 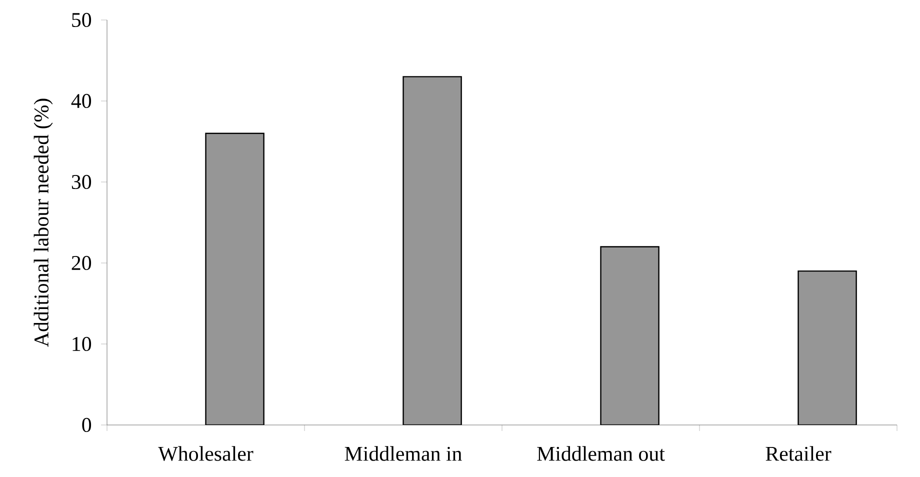 What do you see at coordinates (206, 453) in the screenshot?
I see `x-tick-label: Wholesaler` at bounding box center [206, 453].